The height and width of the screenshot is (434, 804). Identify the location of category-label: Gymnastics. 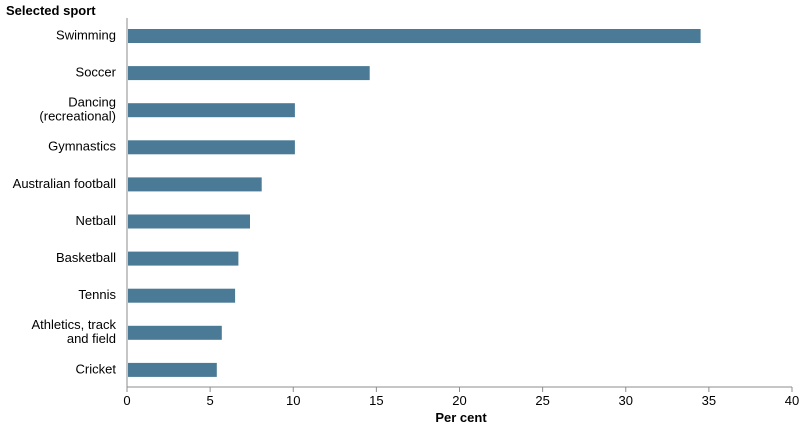
(82, 146).